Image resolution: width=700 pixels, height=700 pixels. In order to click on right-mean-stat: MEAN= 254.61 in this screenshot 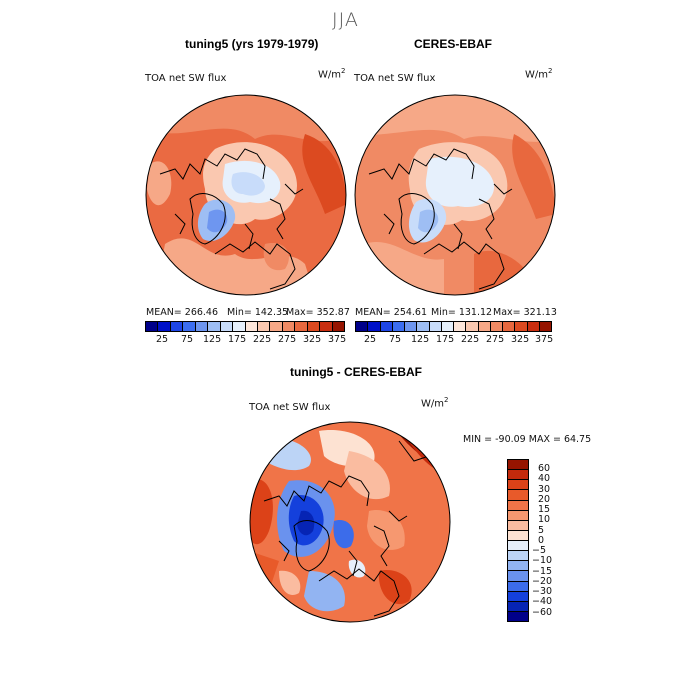, I will do `click(391, 312)`.